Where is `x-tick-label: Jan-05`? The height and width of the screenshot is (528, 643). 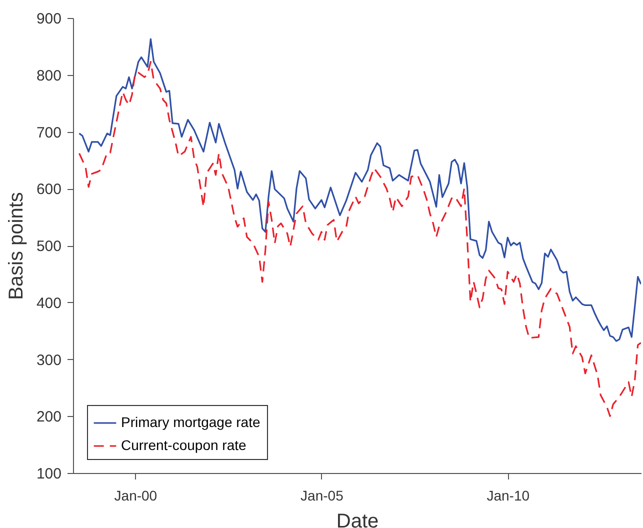
x-tick-label: Jan-05 is located at coordinates (322, 496).